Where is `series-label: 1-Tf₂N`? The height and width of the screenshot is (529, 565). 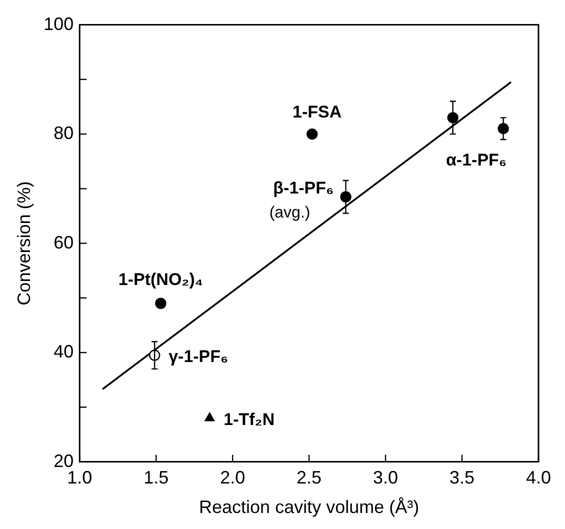 series-label: 1-Tf₂N is located at coordinates (249, 419).